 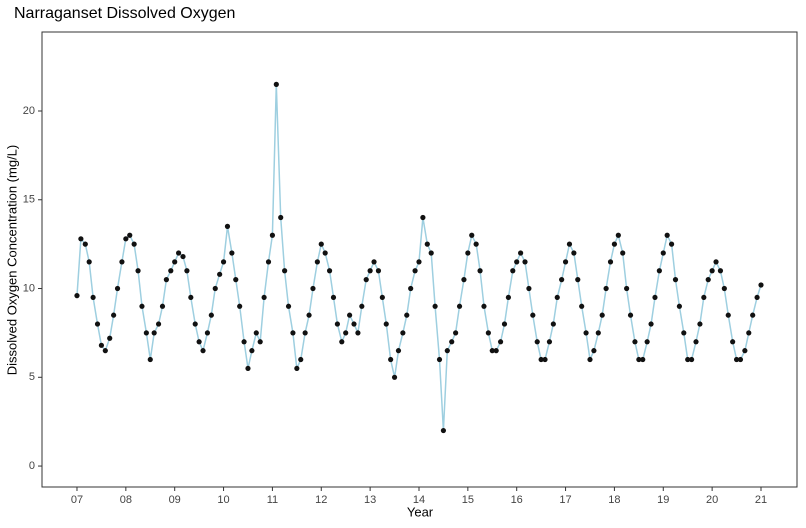 What do you see at coordinates (175, 500) in the screenshot?
I see `x-tick-label: 09` at bounding box center [175, 500].